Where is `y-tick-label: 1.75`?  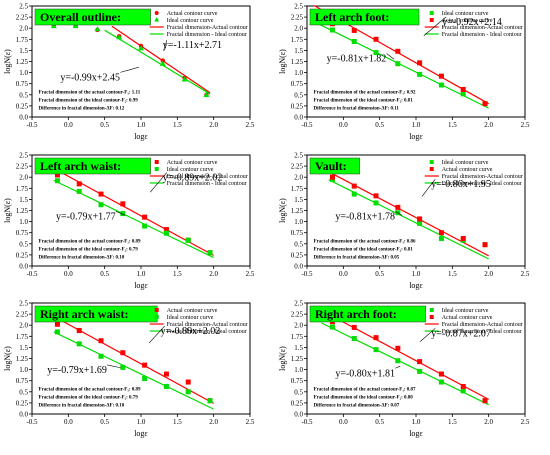 y-tick-label: 1.75 is located at coordinates (297, 40).